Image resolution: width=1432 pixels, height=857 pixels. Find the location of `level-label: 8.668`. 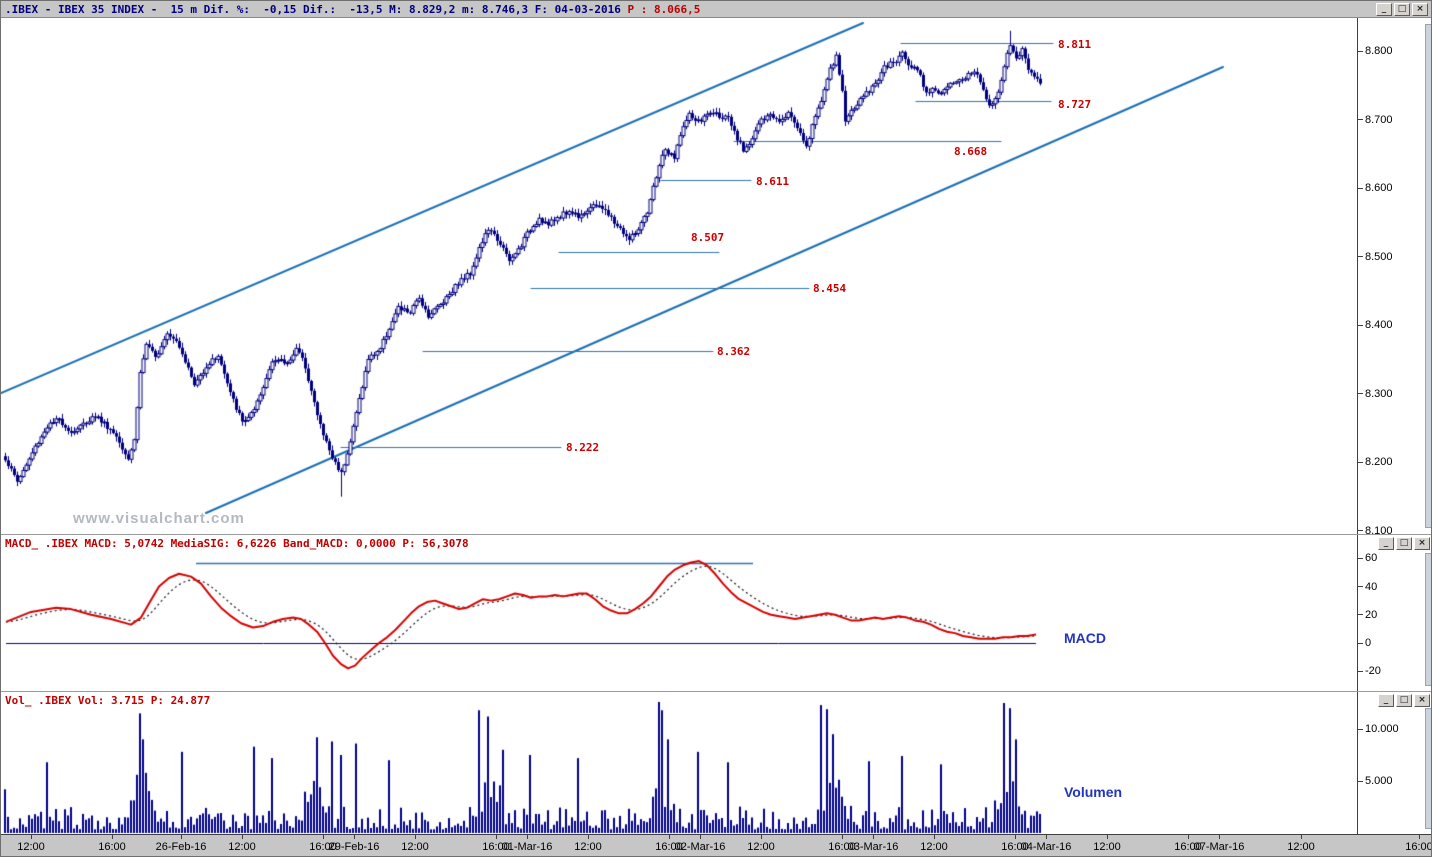

level-label: 8.668 is located at coordinates (971, 151).